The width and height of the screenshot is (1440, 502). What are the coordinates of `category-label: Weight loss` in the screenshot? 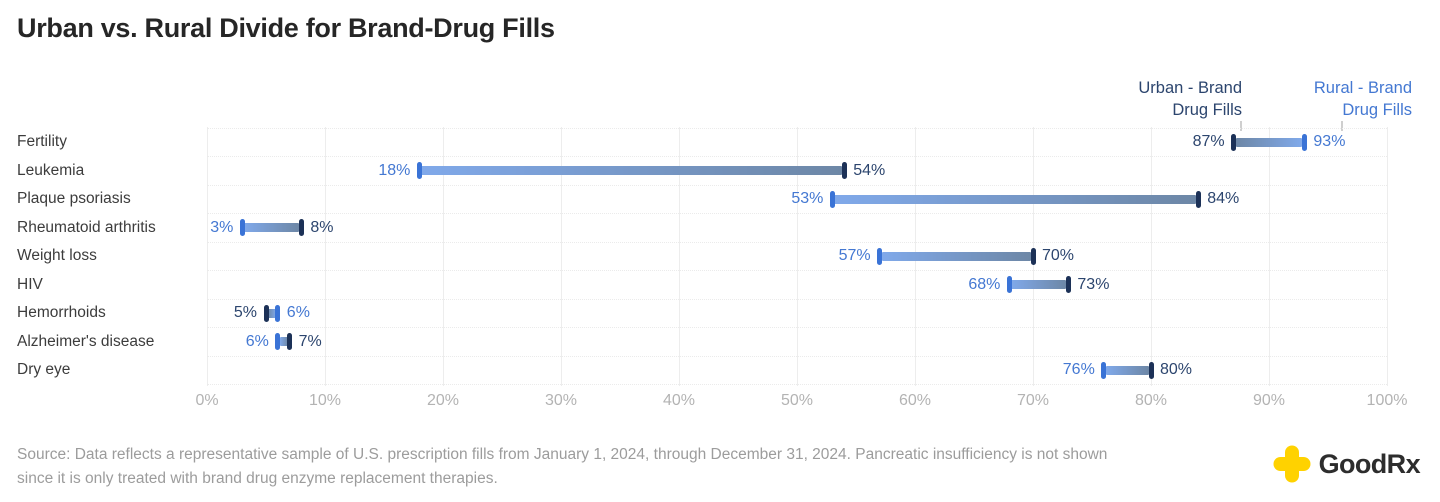 It's located at (57, 255).